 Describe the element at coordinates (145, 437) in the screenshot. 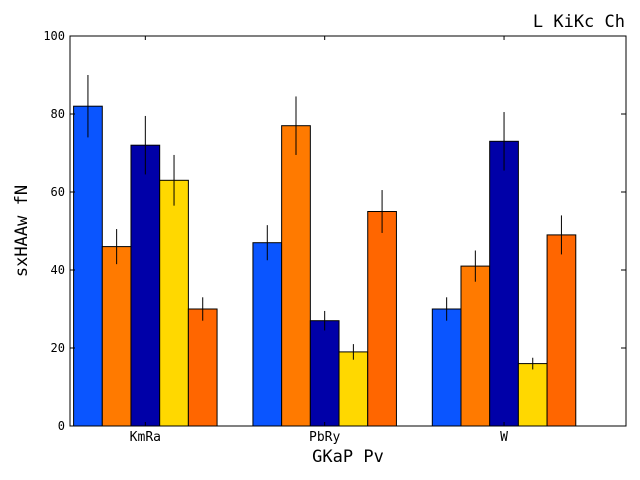

I see `x-tick-label: KmRa` at that location.